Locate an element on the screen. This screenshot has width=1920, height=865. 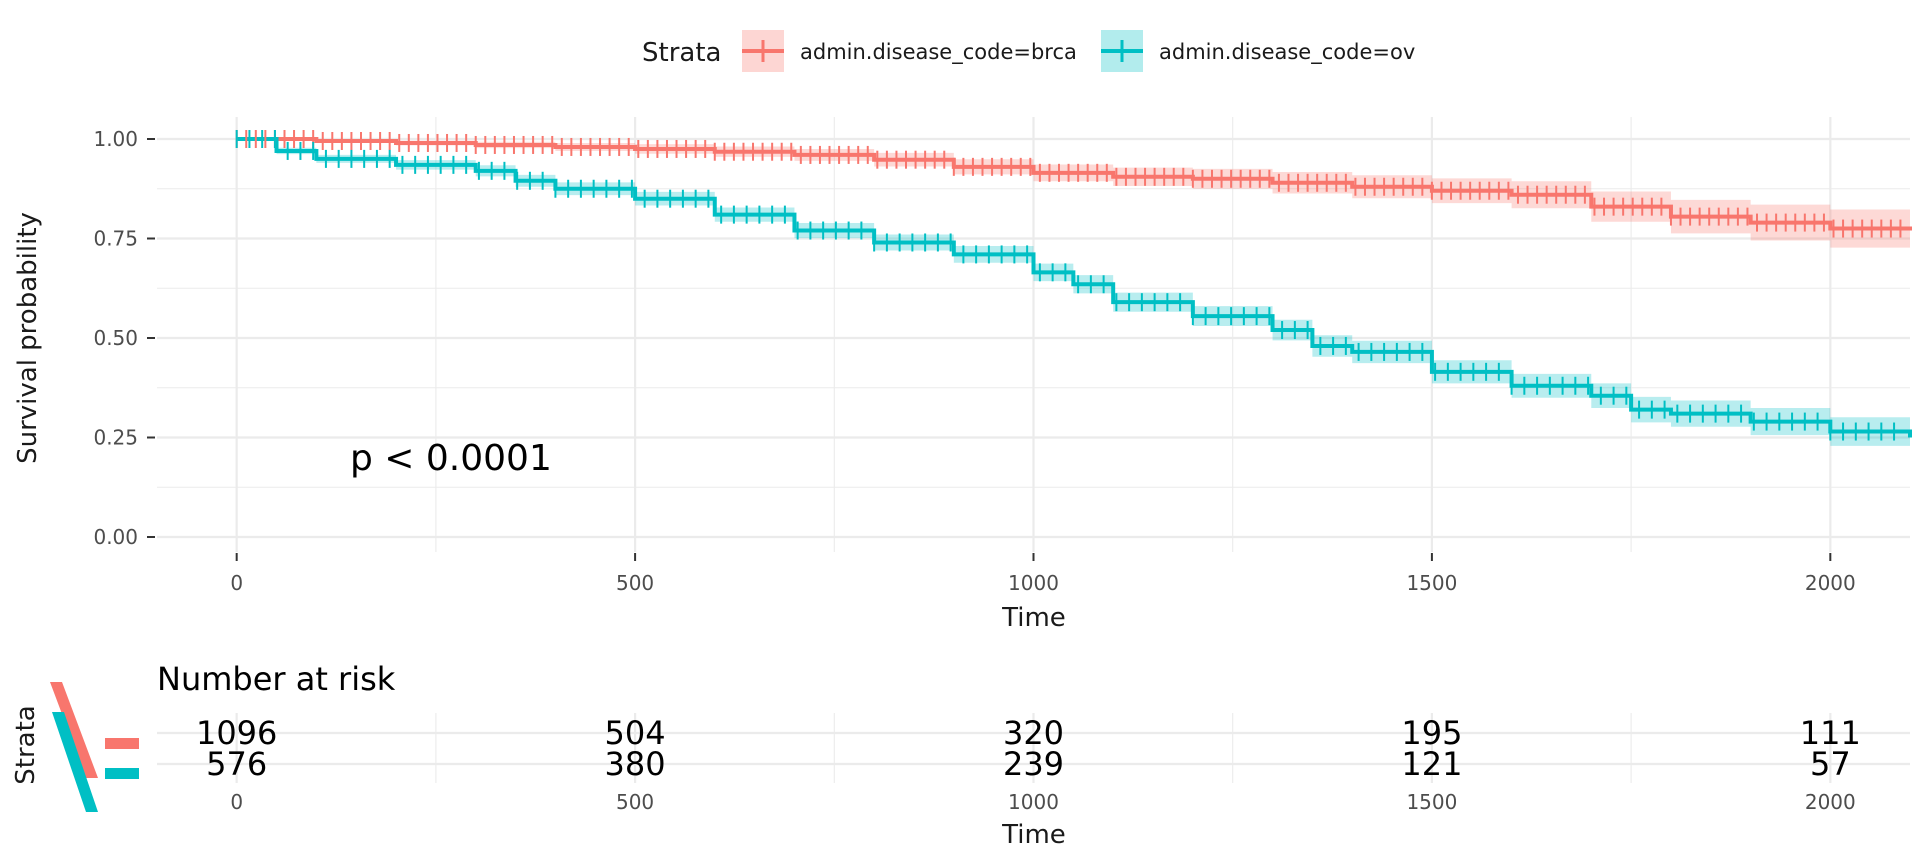
risk-value-ov: 57 is located at coordinates (1830, 764).